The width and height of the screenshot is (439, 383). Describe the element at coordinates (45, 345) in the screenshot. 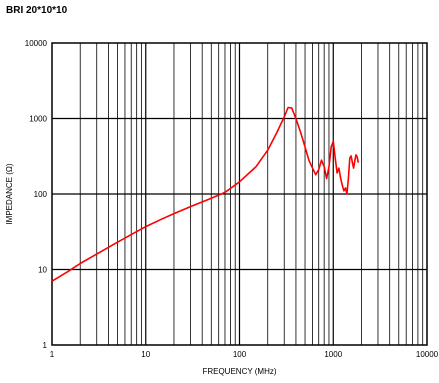

I see `y-tick-label: 1` at that location.